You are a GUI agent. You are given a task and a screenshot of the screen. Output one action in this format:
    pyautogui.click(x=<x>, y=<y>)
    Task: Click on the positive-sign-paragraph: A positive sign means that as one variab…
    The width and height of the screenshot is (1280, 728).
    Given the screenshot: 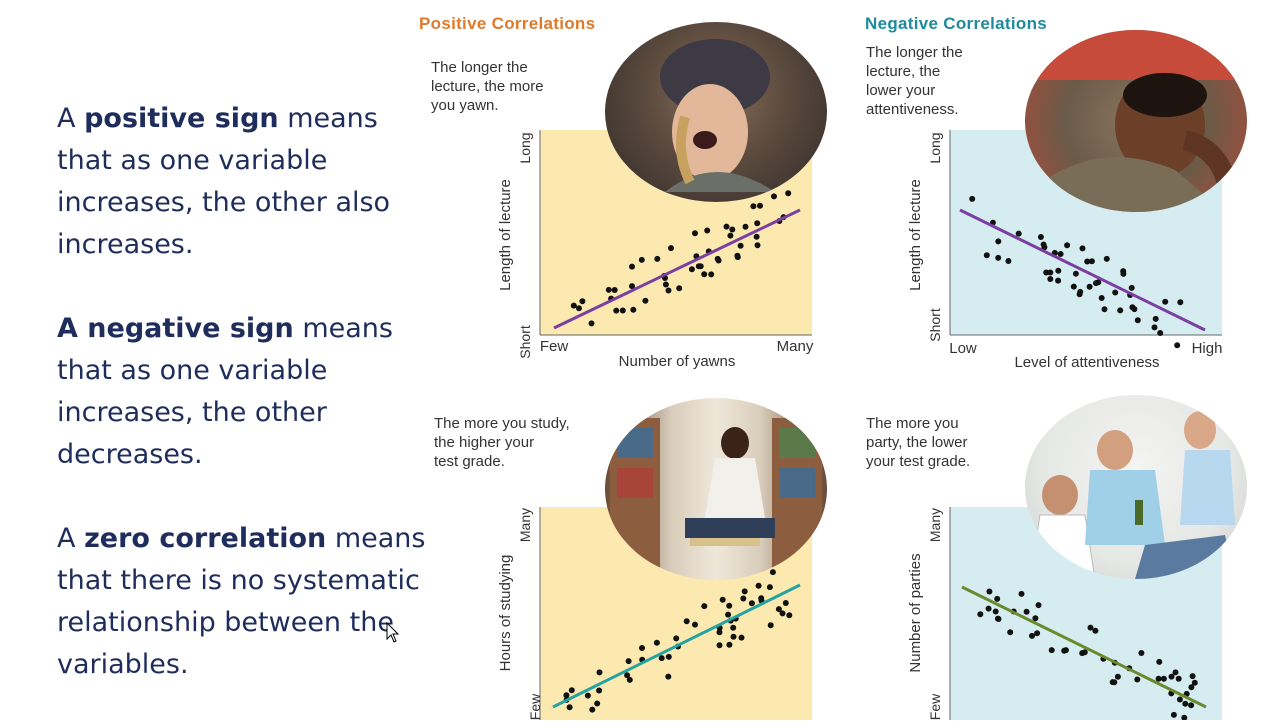 What is the action you would take?
    pyautogui.click(x=224, y=181)
    